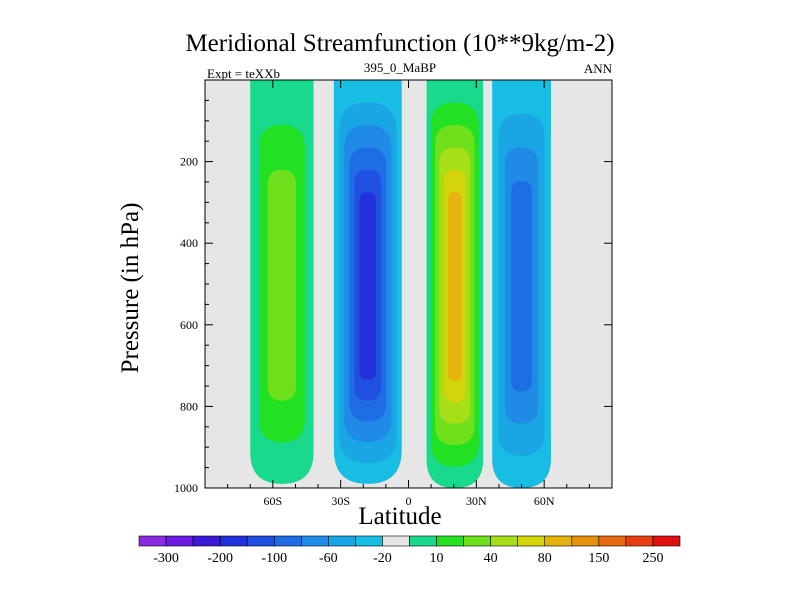 This screenshot has width=800, height=600. Describe the element at coordinates (189, 325) in the screenshot. I see `y-tick-label: 600` at that location.